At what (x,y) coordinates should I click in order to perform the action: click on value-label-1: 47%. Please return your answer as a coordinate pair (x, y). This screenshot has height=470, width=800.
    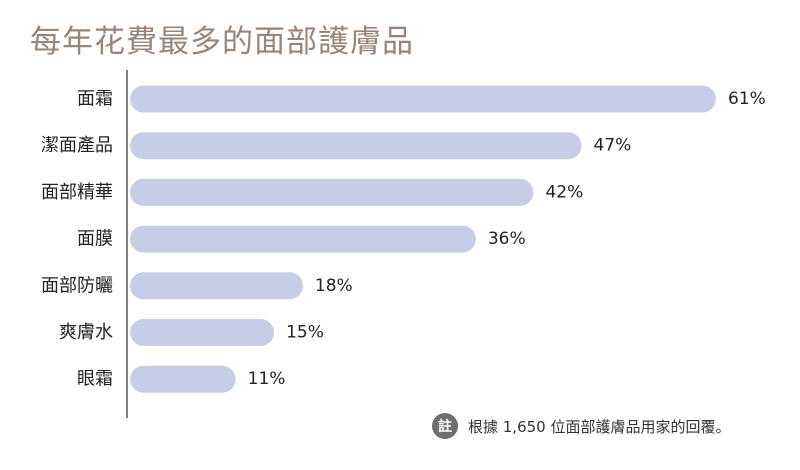
    Looking at the image, I should click on (613, 146).